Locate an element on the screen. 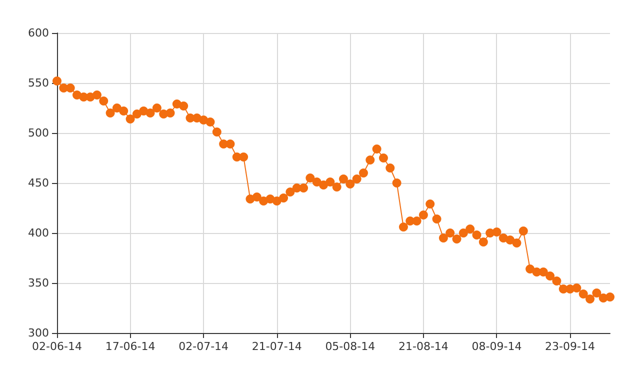 This screenshot has height=375, width=620. y-tick-label: 300 is located at coordinates (38, 333).